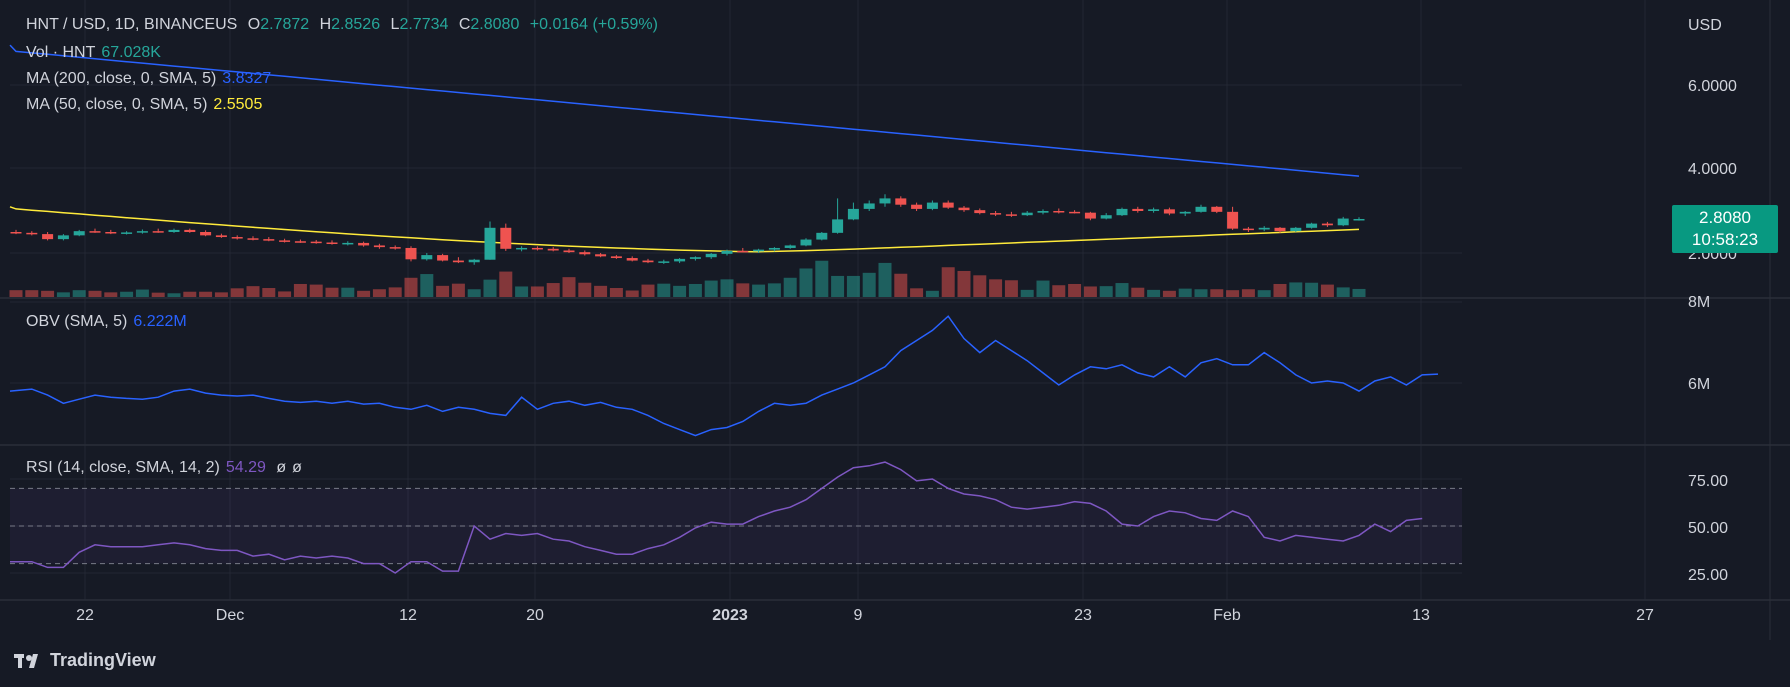 This screenshot has height=687, width=1790. What do you see at coordinates (424, 24) in the screenshot?
I see `low-value: 2.7734` at bounding box center [424, 24].